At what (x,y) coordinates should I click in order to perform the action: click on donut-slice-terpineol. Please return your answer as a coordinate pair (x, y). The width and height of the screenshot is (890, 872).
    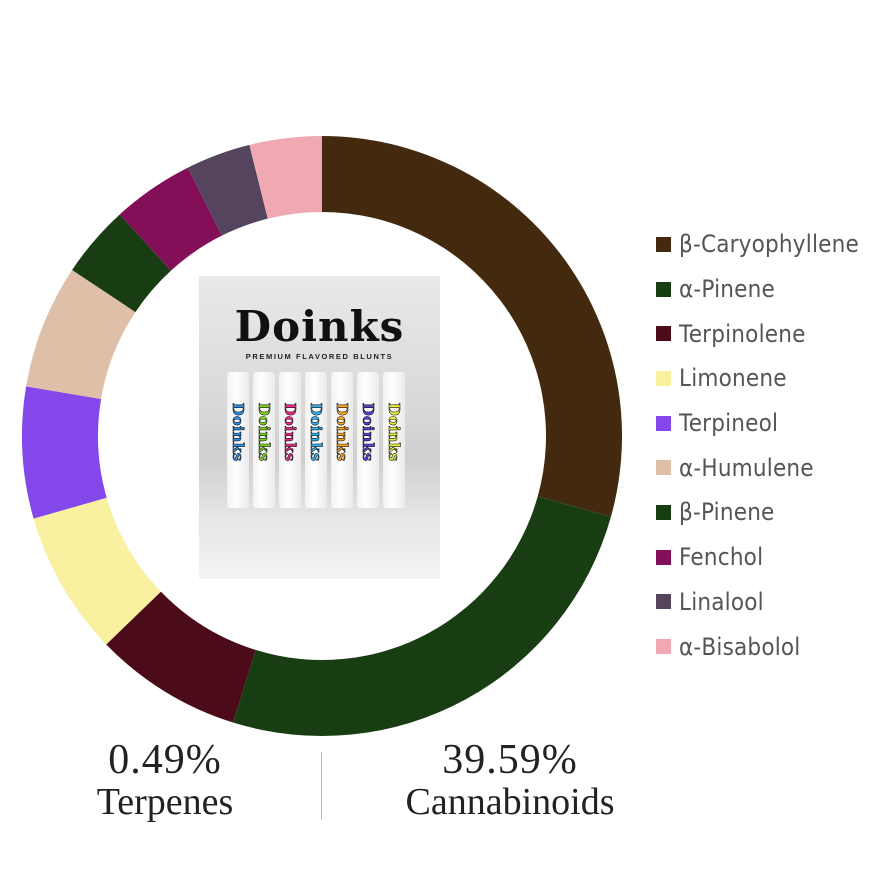
    Looking at the image, I should click on (64, 452).